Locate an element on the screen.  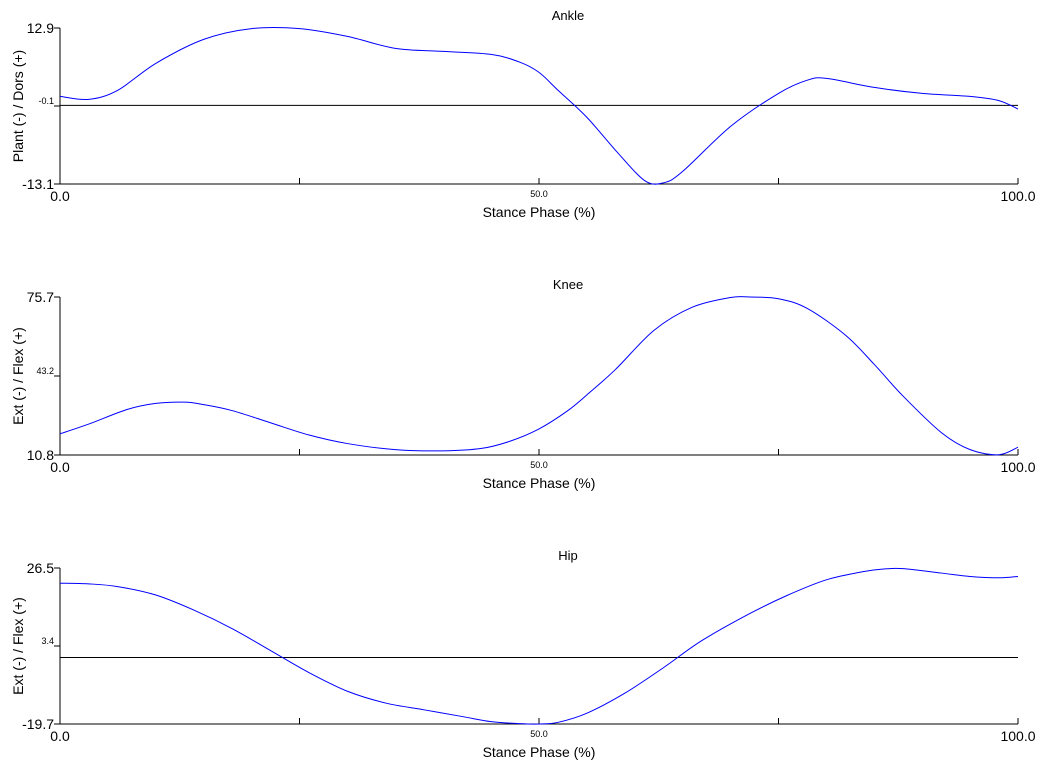
chart-title: Ankle is located at coordinates (568, 15).